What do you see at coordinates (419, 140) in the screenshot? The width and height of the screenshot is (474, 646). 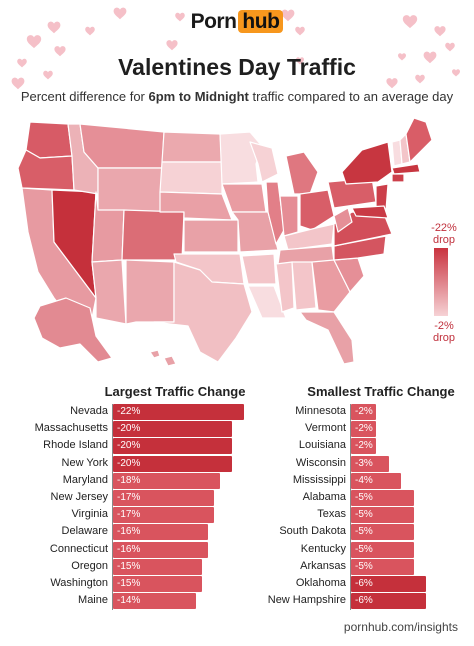 I see `state-maine` at bounding box center [419, 140].